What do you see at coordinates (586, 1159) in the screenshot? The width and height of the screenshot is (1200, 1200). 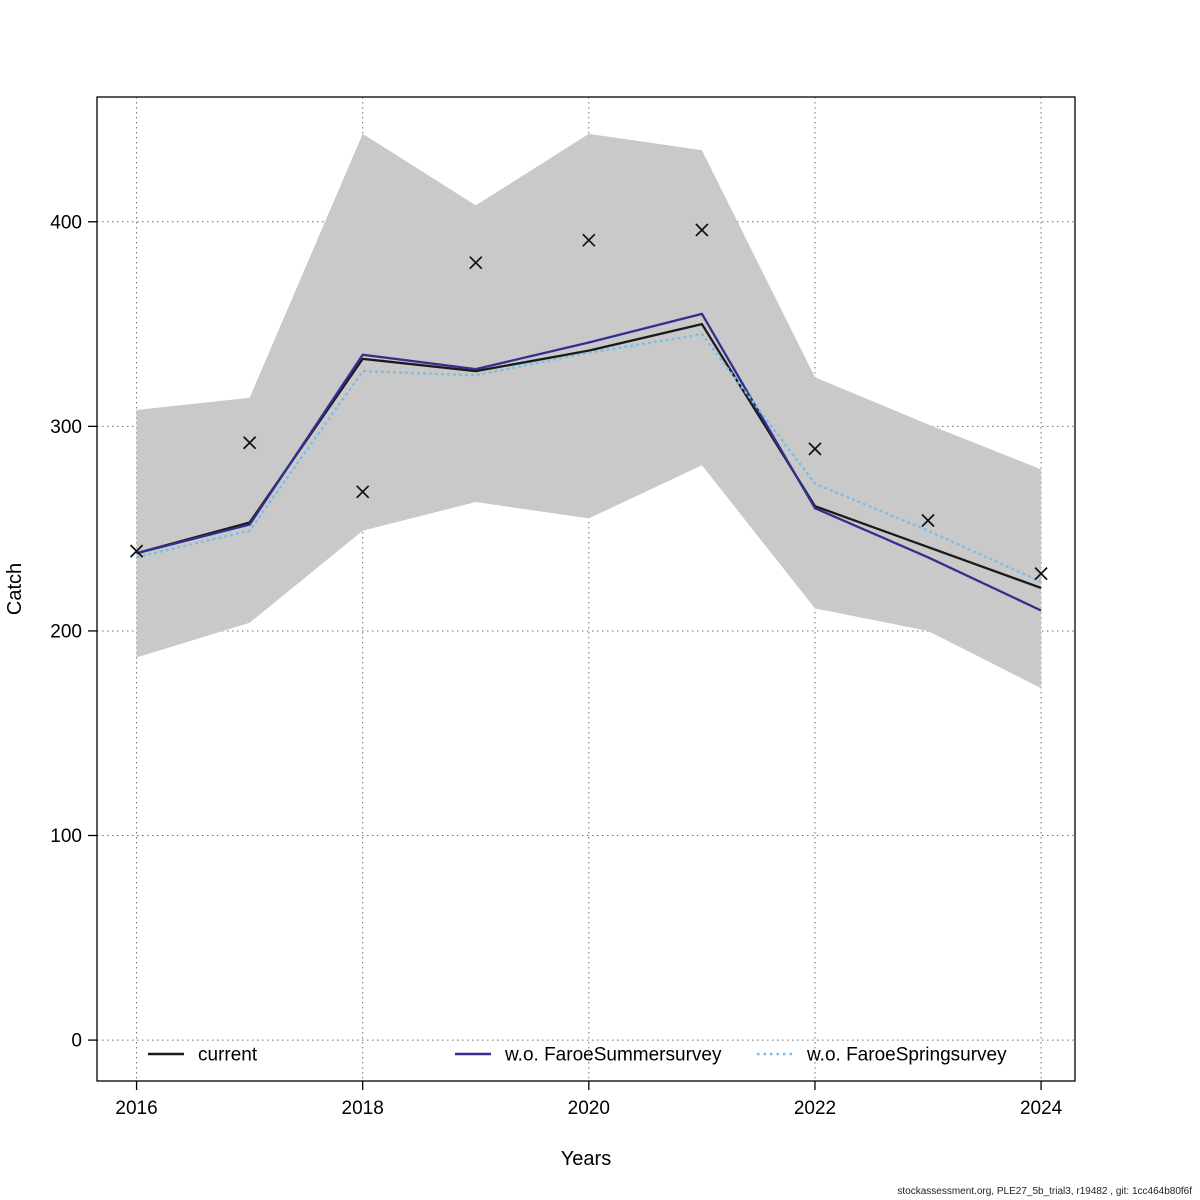 I see `x-axis-label: Years` at bounding box center [586, 1159].